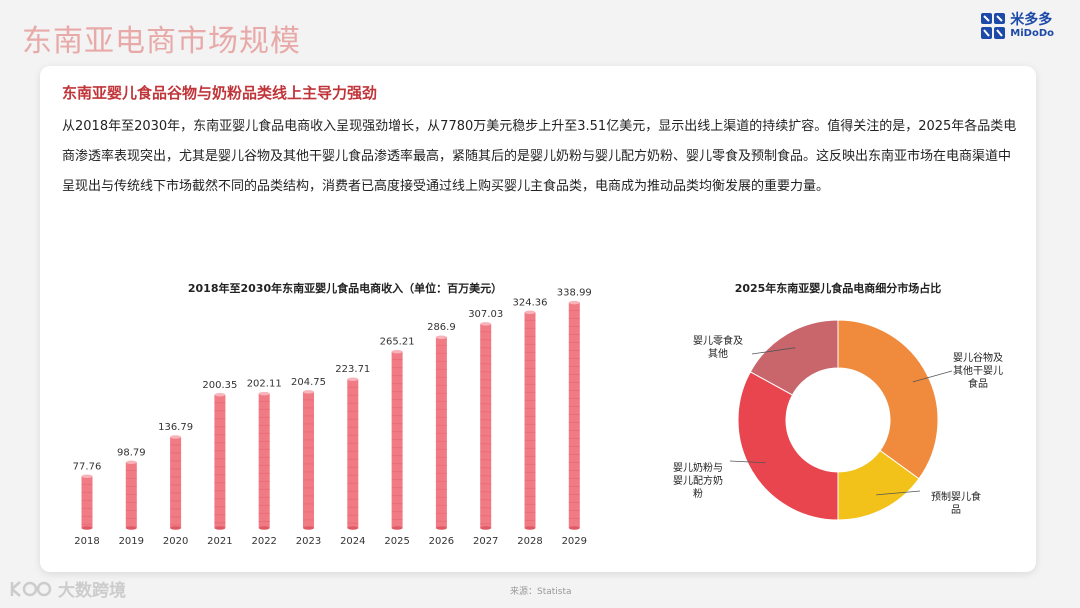  I want to click on bar-chart-title: 2018年至2030年东南亚婴儿食品电商收入（单位：百万美元）, so click(345, 288).